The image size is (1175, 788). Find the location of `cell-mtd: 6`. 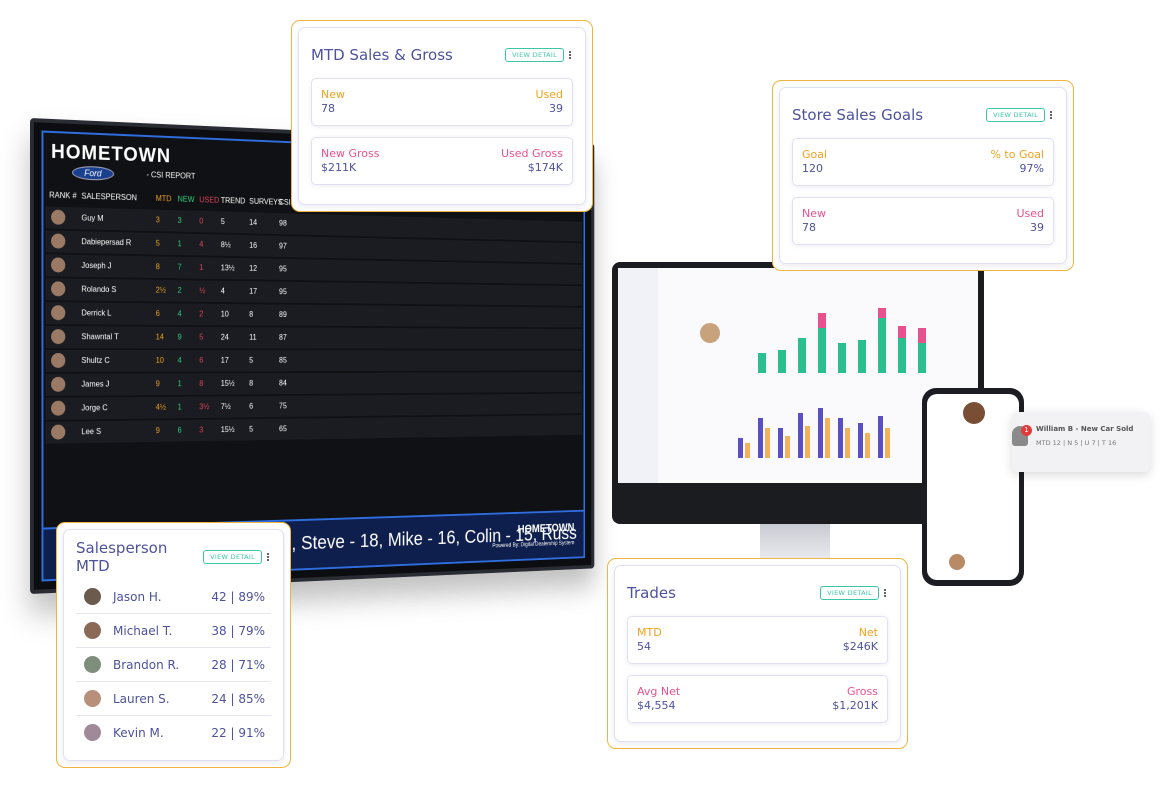

cell-mtd: 6 is located at coordinates (157, 313).